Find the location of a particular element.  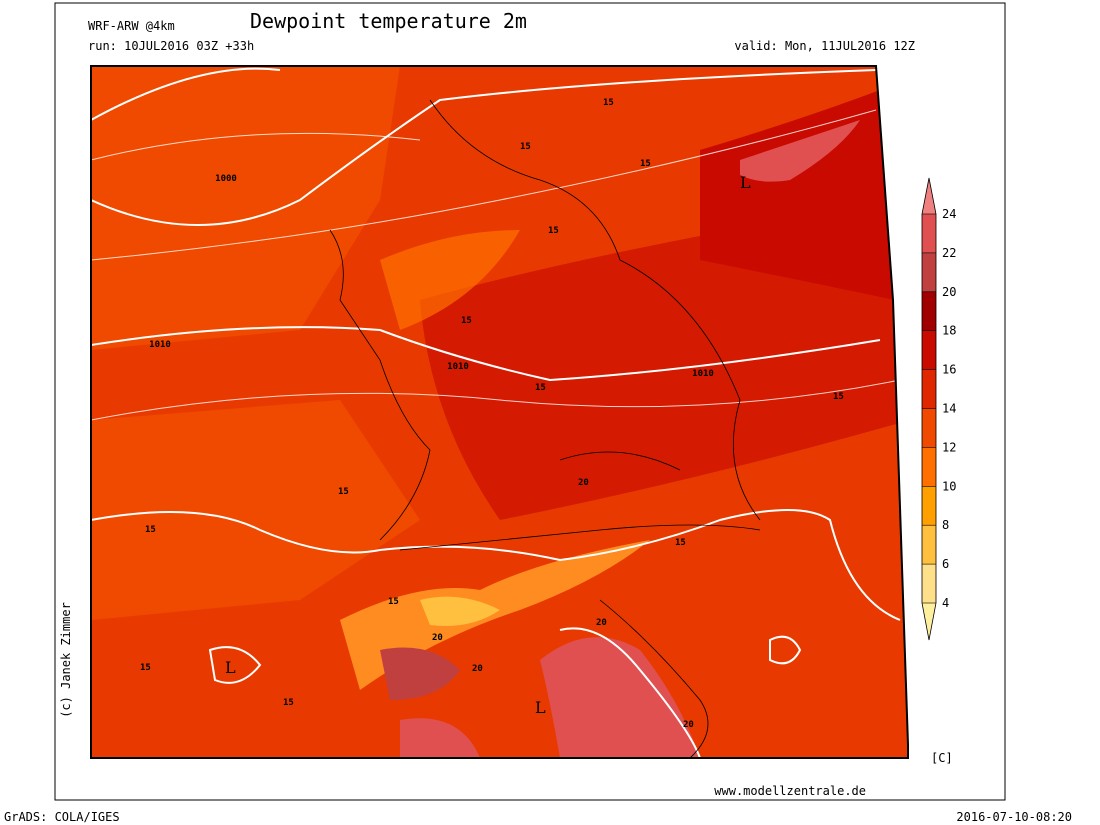

title: Dewpoint temperature 2m is located at coordinates (388, 21).